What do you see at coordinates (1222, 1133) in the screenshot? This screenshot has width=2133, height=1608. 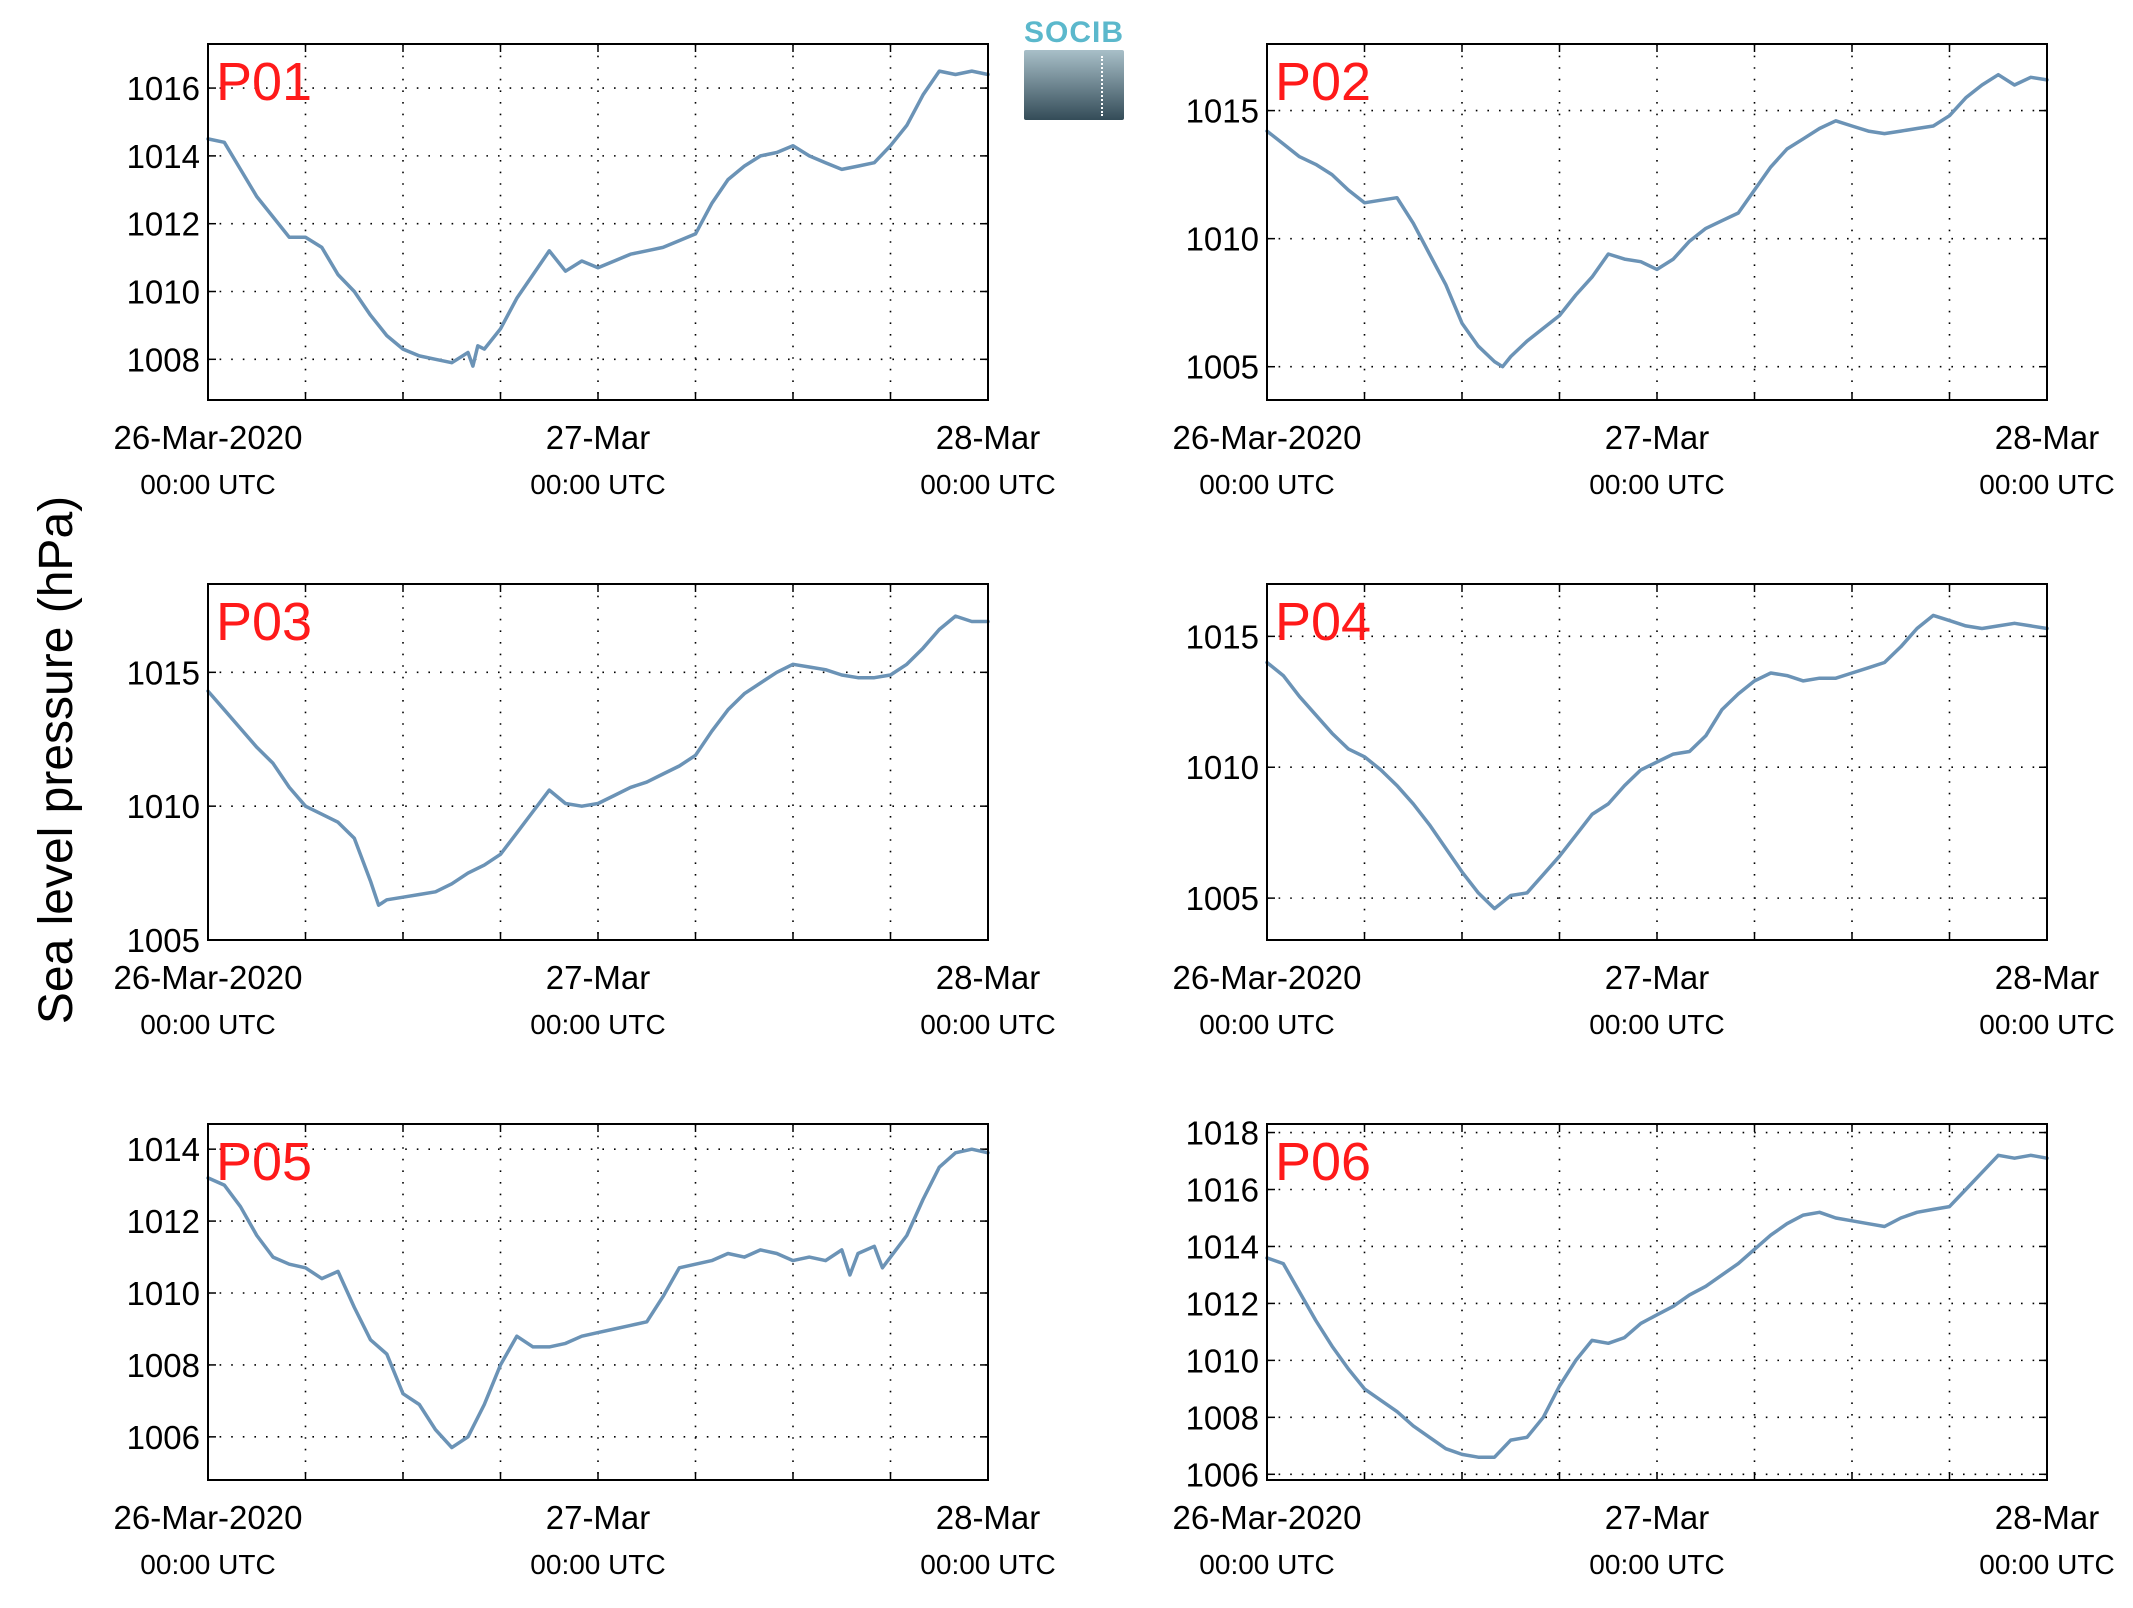 I see `y-tick-label: 1018` at bounding box center [1222, 1133].